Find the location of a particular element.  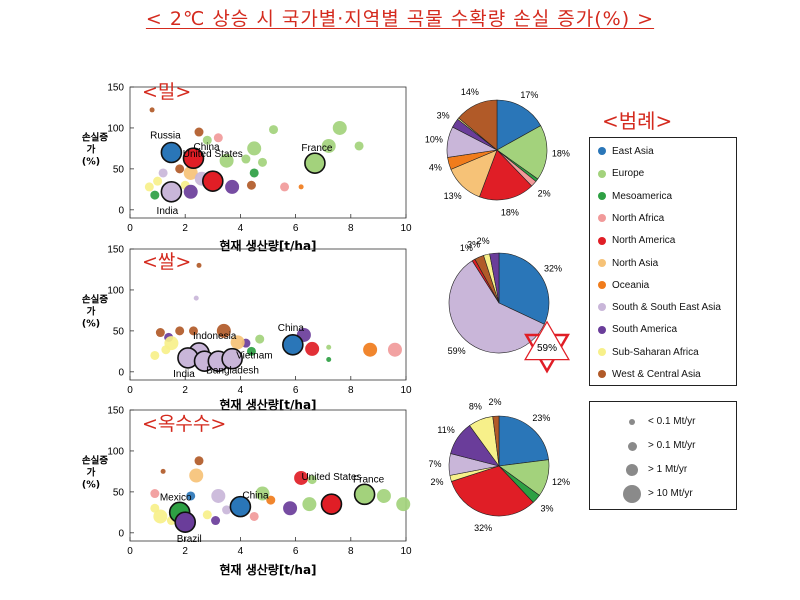

point-label: France is located at coordinates (317, 148).